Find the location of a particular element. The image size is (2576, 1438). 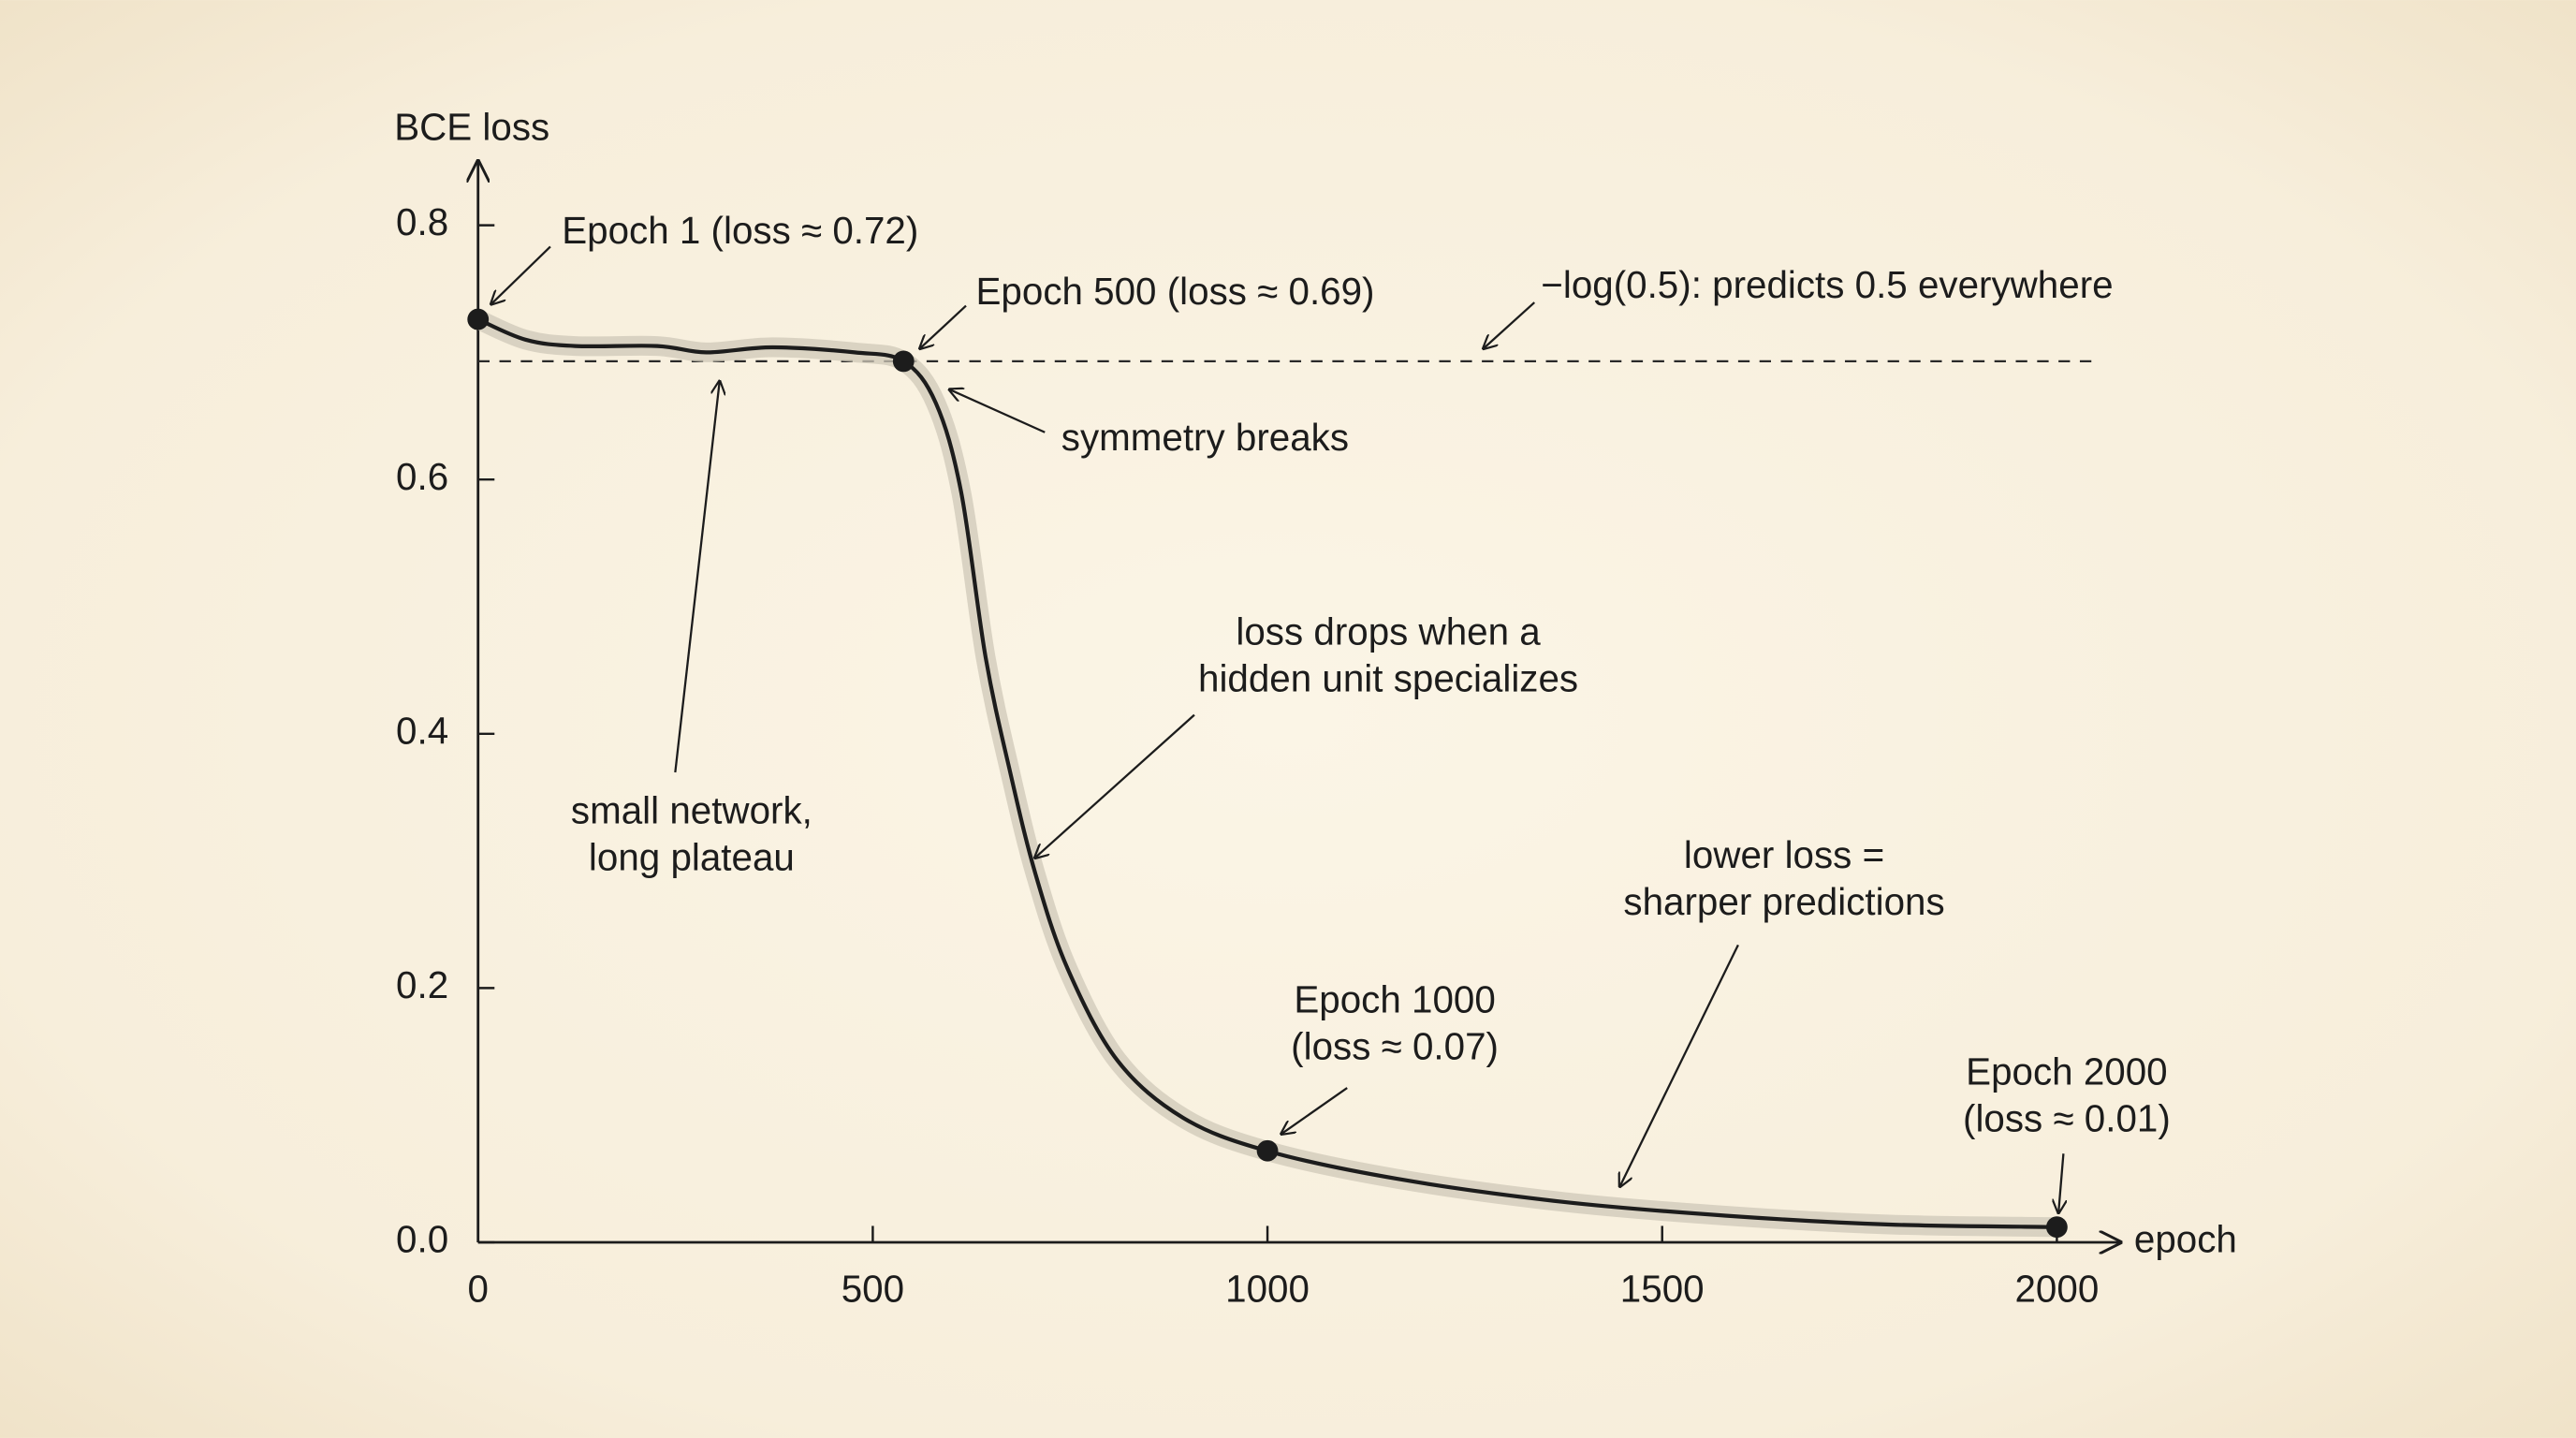

y-tick-label: 0.6 is located at coordinates (422, 476).